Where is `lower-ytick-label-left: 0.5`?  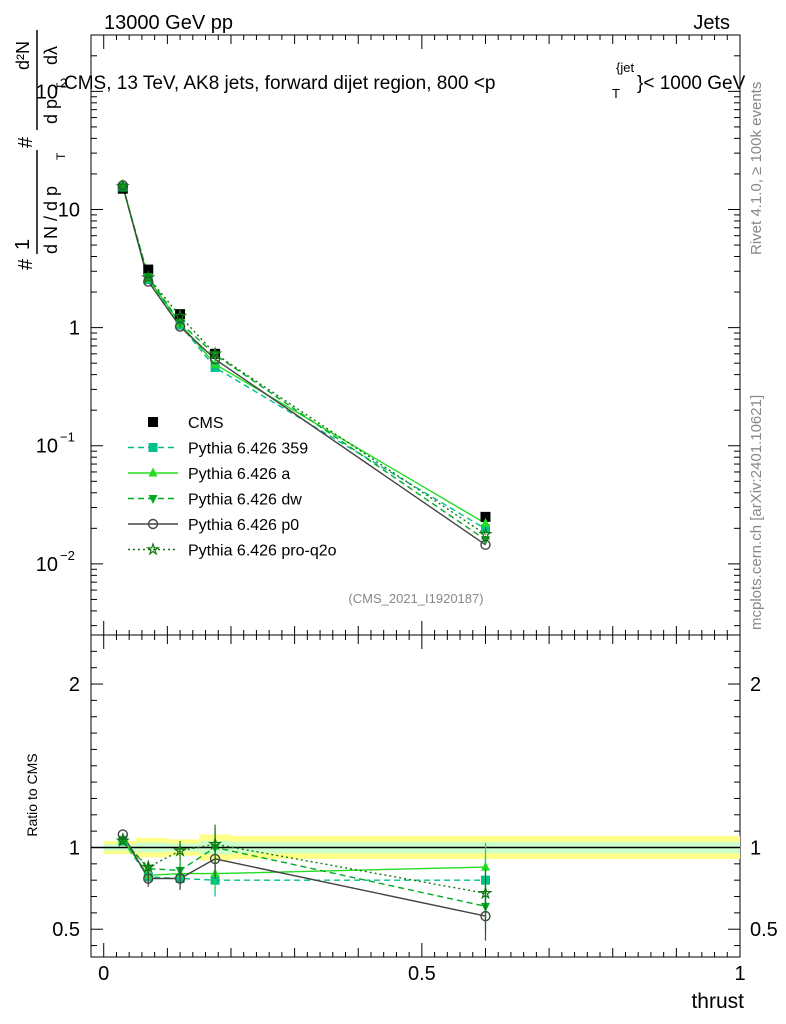 lower-ytick-label-left: 0.5 is located at coordinates (66, 930).